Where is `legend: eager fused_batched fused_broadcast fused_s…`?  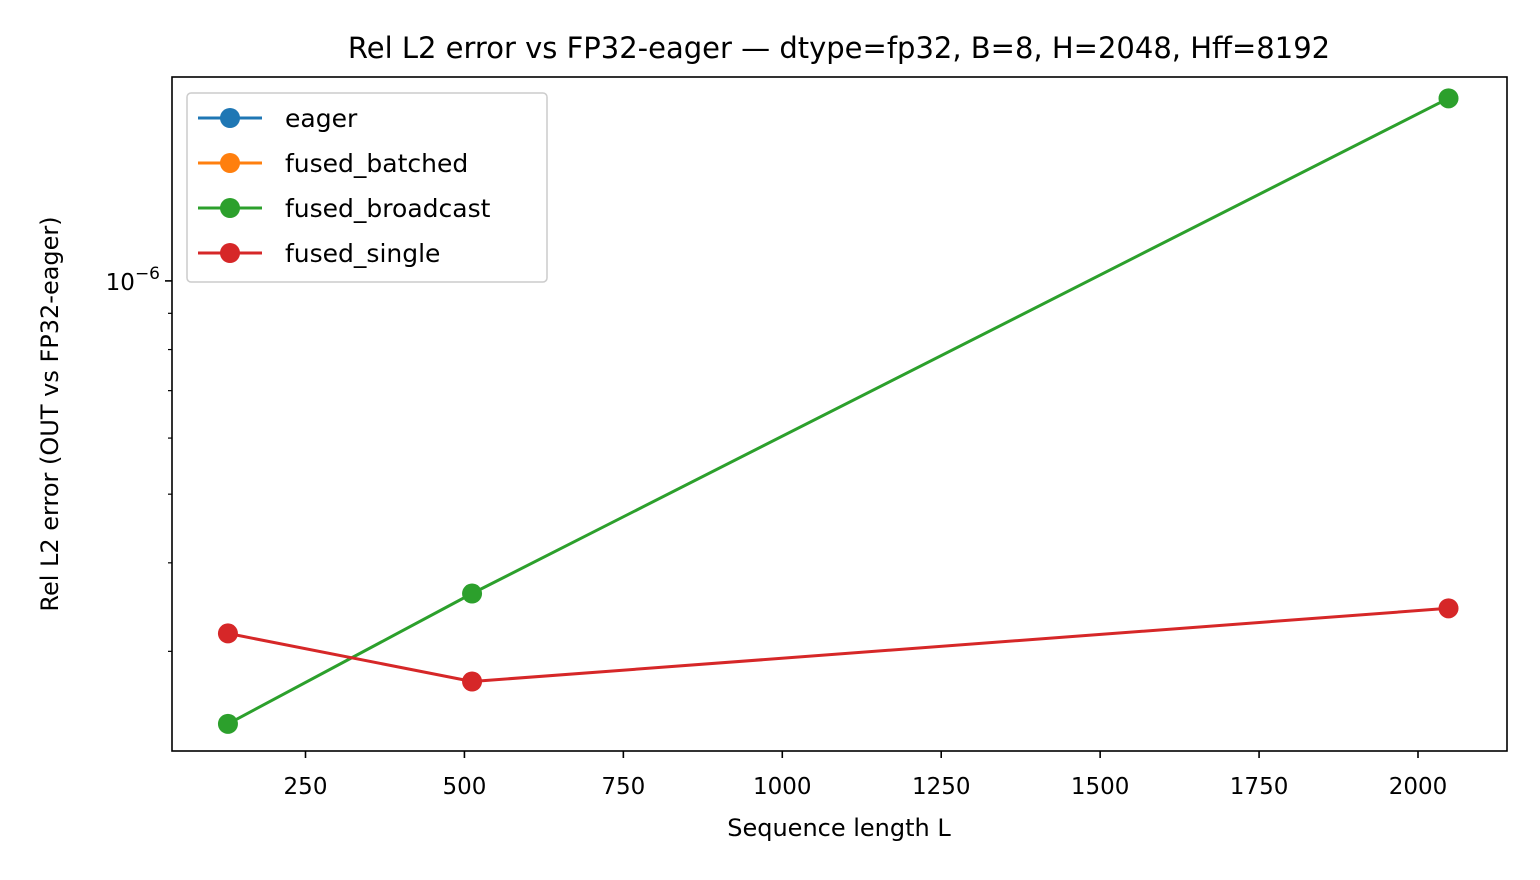
legend: eager fused_batched fused_broadcast fused_s… is located at coordinates (367, 187).